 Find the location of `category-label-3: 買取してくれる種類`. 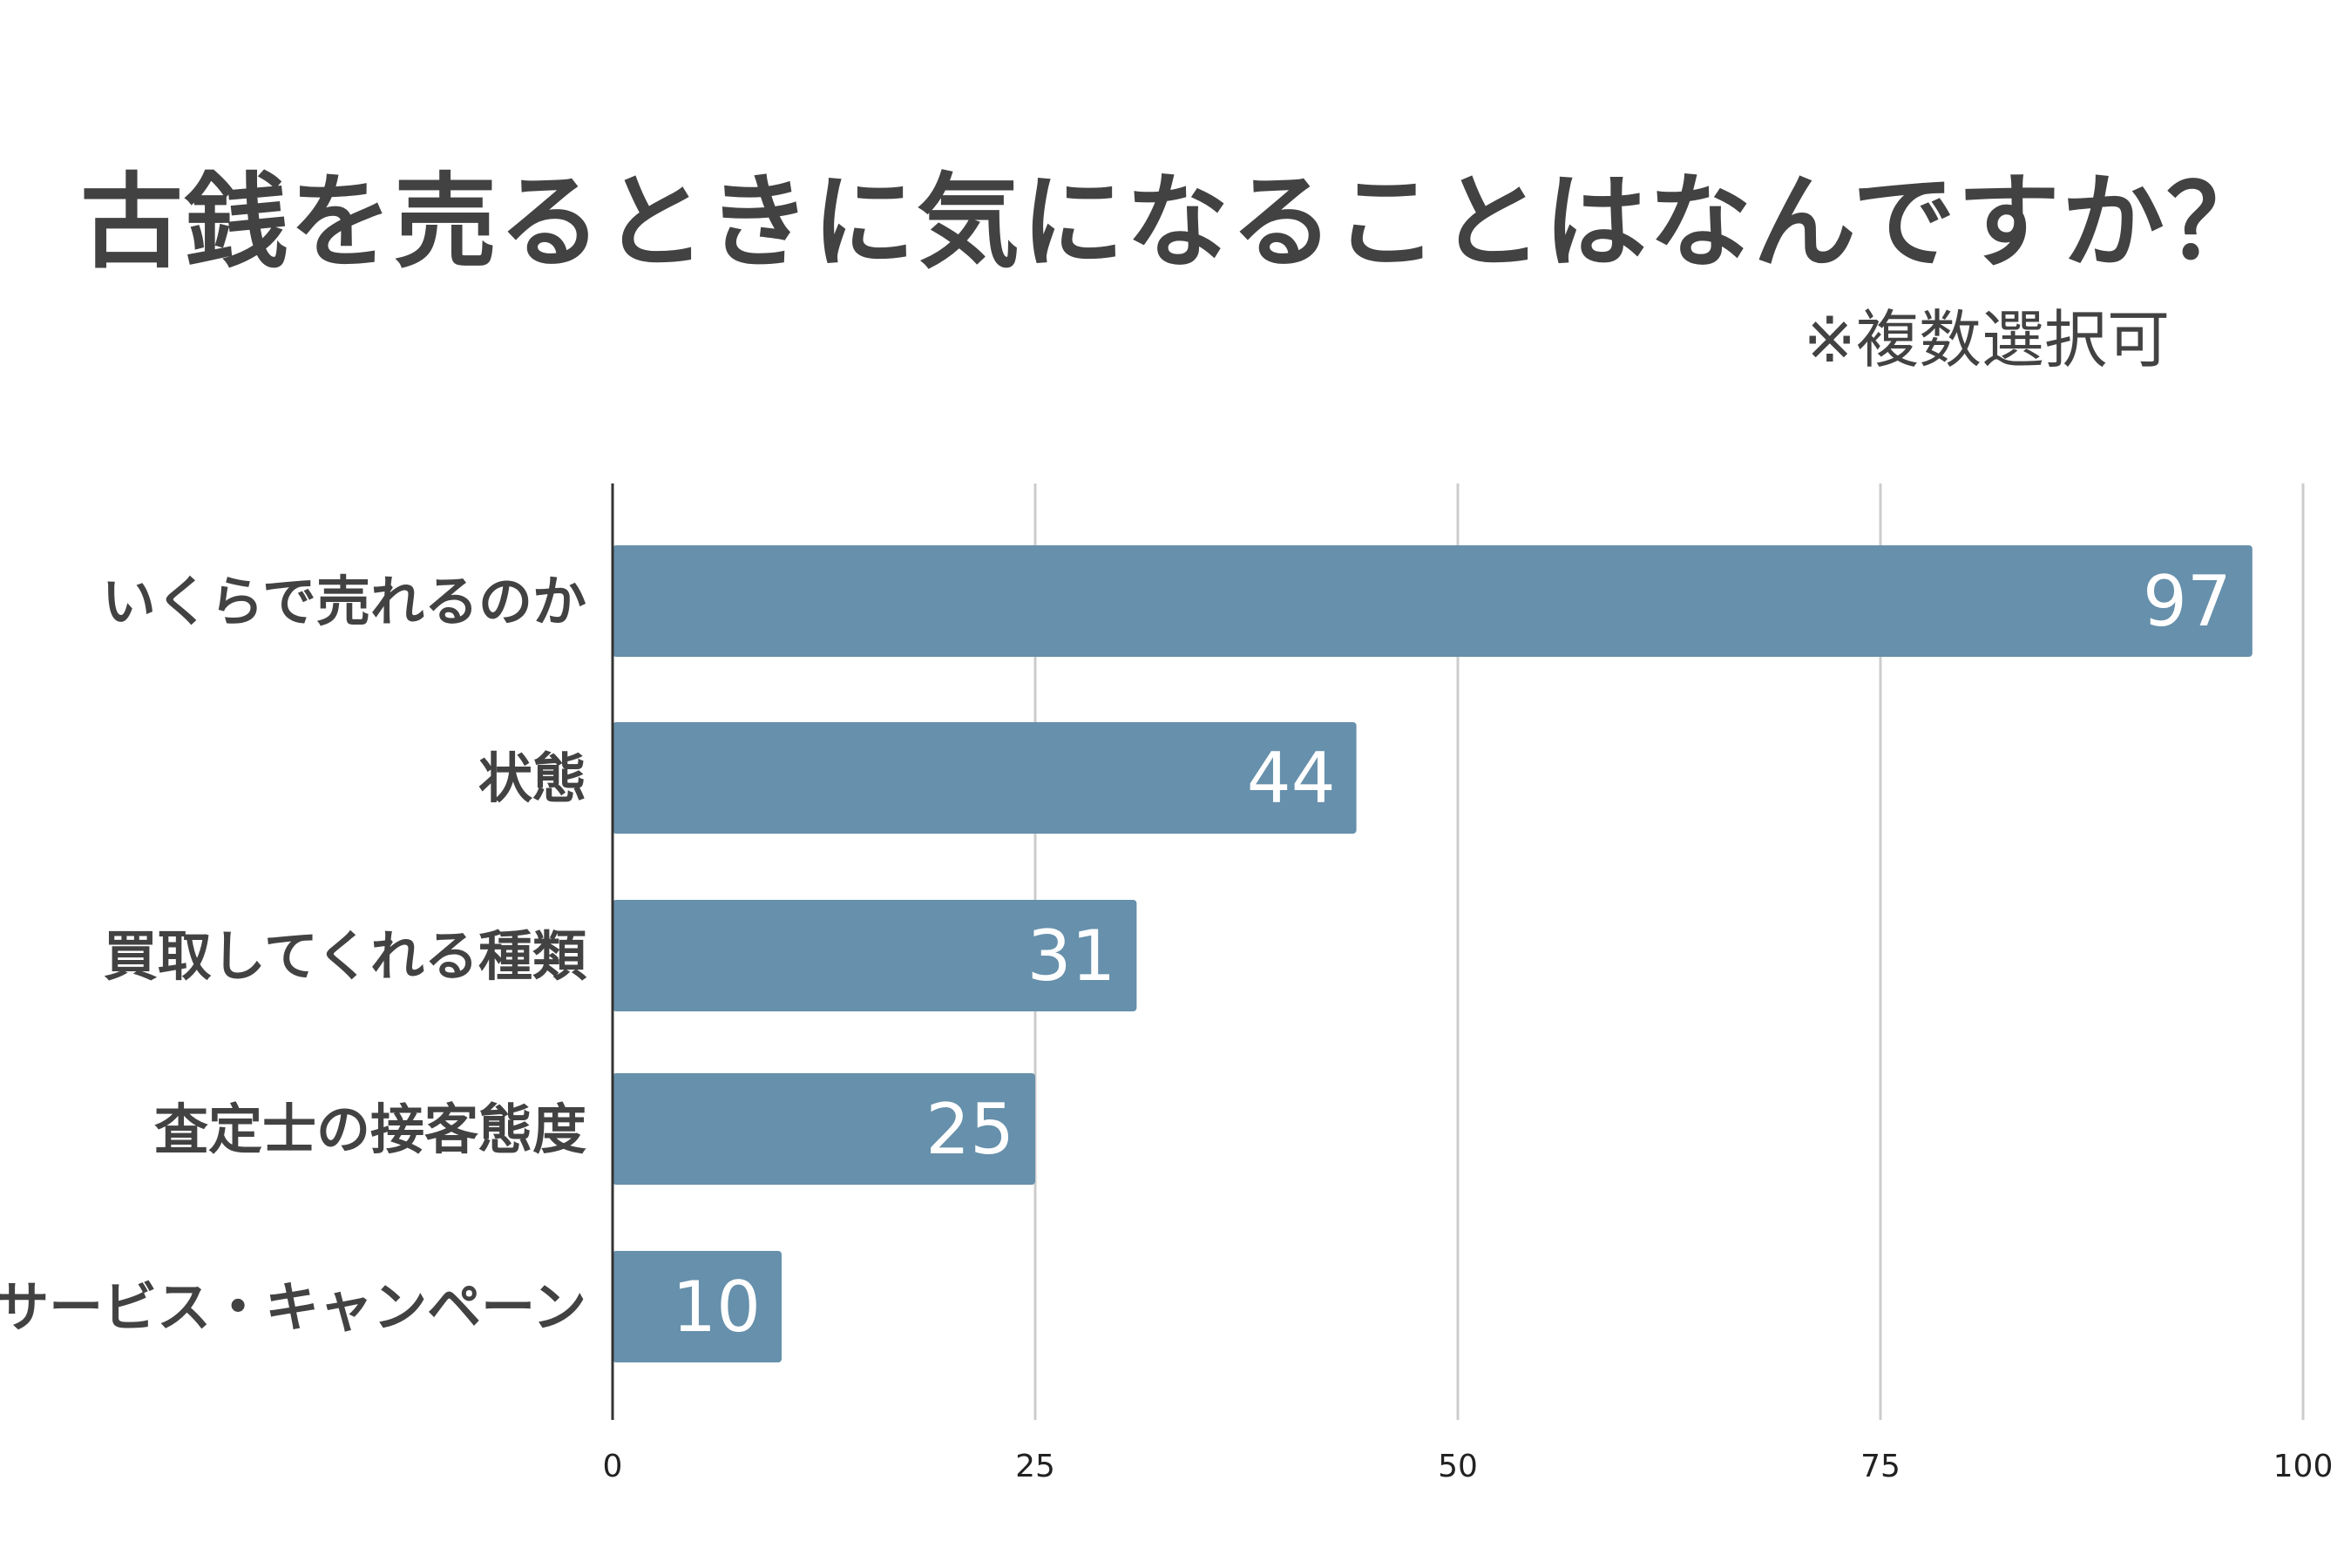

category-label-3: 買取してくれる種類 is located at coordinates (345, 956).